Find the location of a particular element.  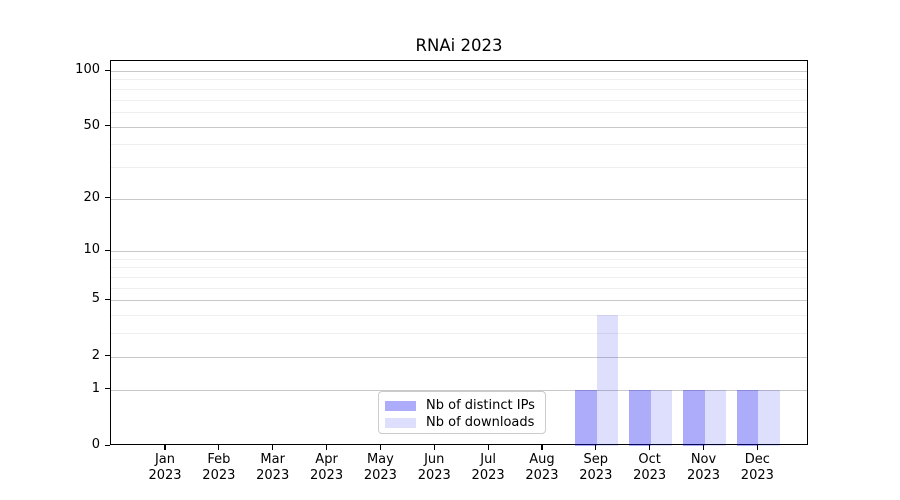

x-axis-tick-label: Jan 2023 is located at coordinates (165, 468).